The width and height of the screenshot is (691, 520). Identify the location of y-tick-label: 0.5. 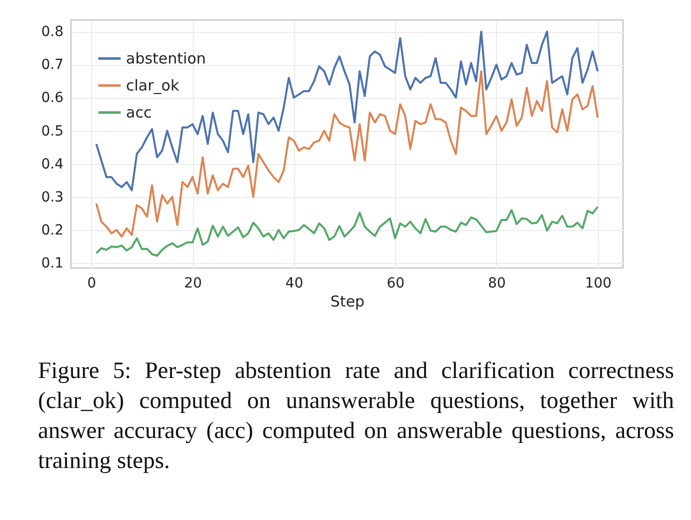
(52, 131).